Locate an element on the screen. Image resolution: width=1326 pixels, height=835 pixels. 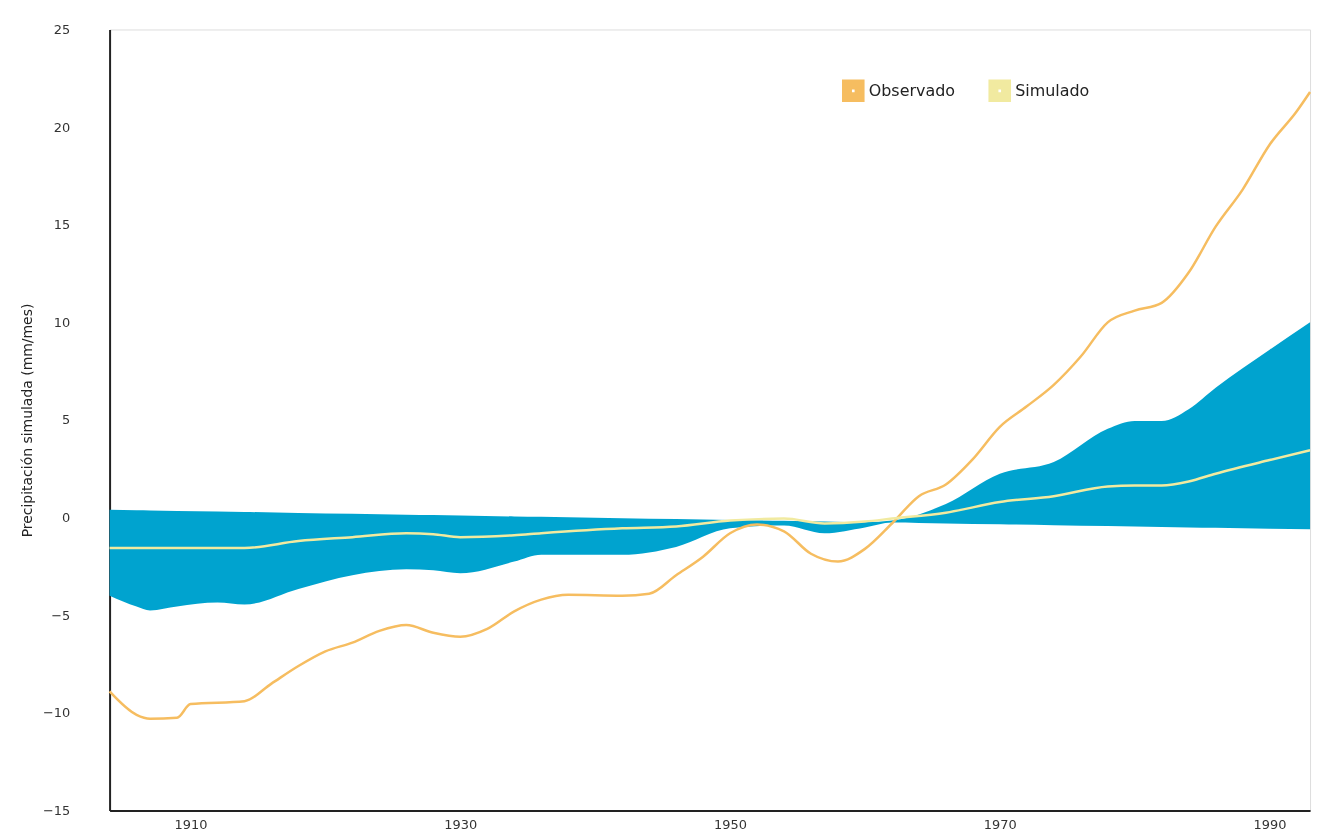
legend-label: Simulado is located at coordinates (1052, 90).